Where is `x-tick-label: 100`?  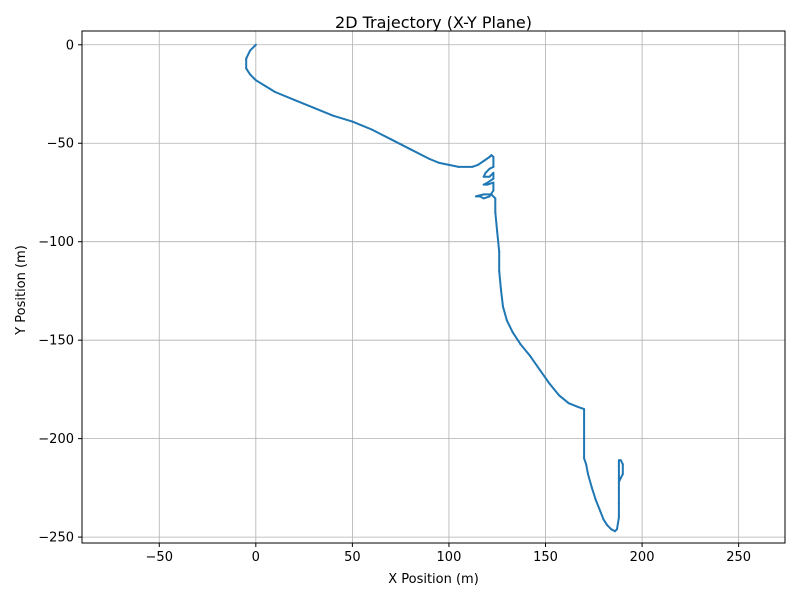 x-tick-label: 100 is located at coordinates (449, 557).